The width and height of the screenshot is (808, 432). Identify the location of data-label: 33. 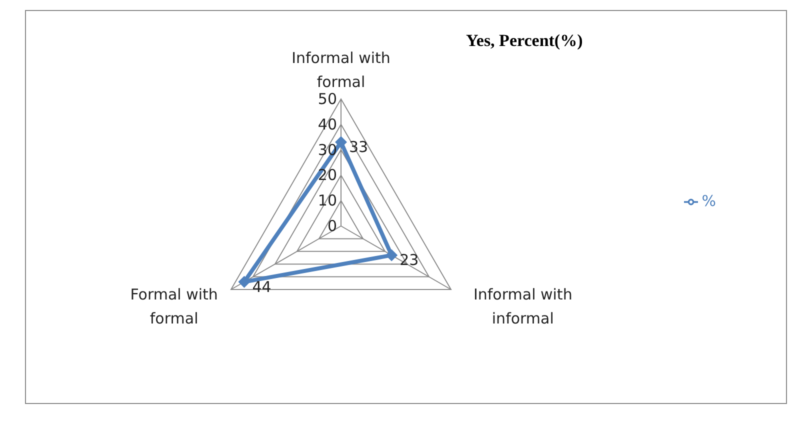
(358, 147).